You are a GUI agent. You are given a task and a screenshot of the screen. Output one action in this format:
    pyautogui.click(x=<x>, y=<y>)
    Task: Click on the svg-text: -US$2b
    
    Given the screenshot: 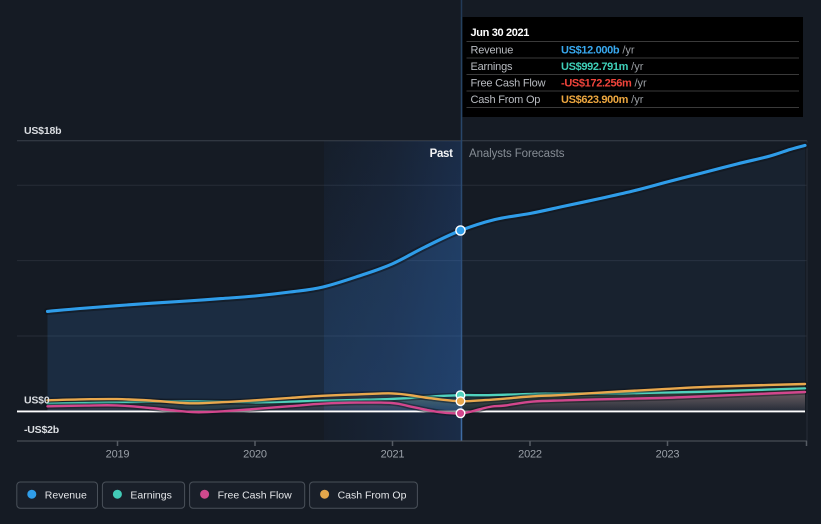 What is the action you would take?
    pyautogui.click(x=41, y=430)
    